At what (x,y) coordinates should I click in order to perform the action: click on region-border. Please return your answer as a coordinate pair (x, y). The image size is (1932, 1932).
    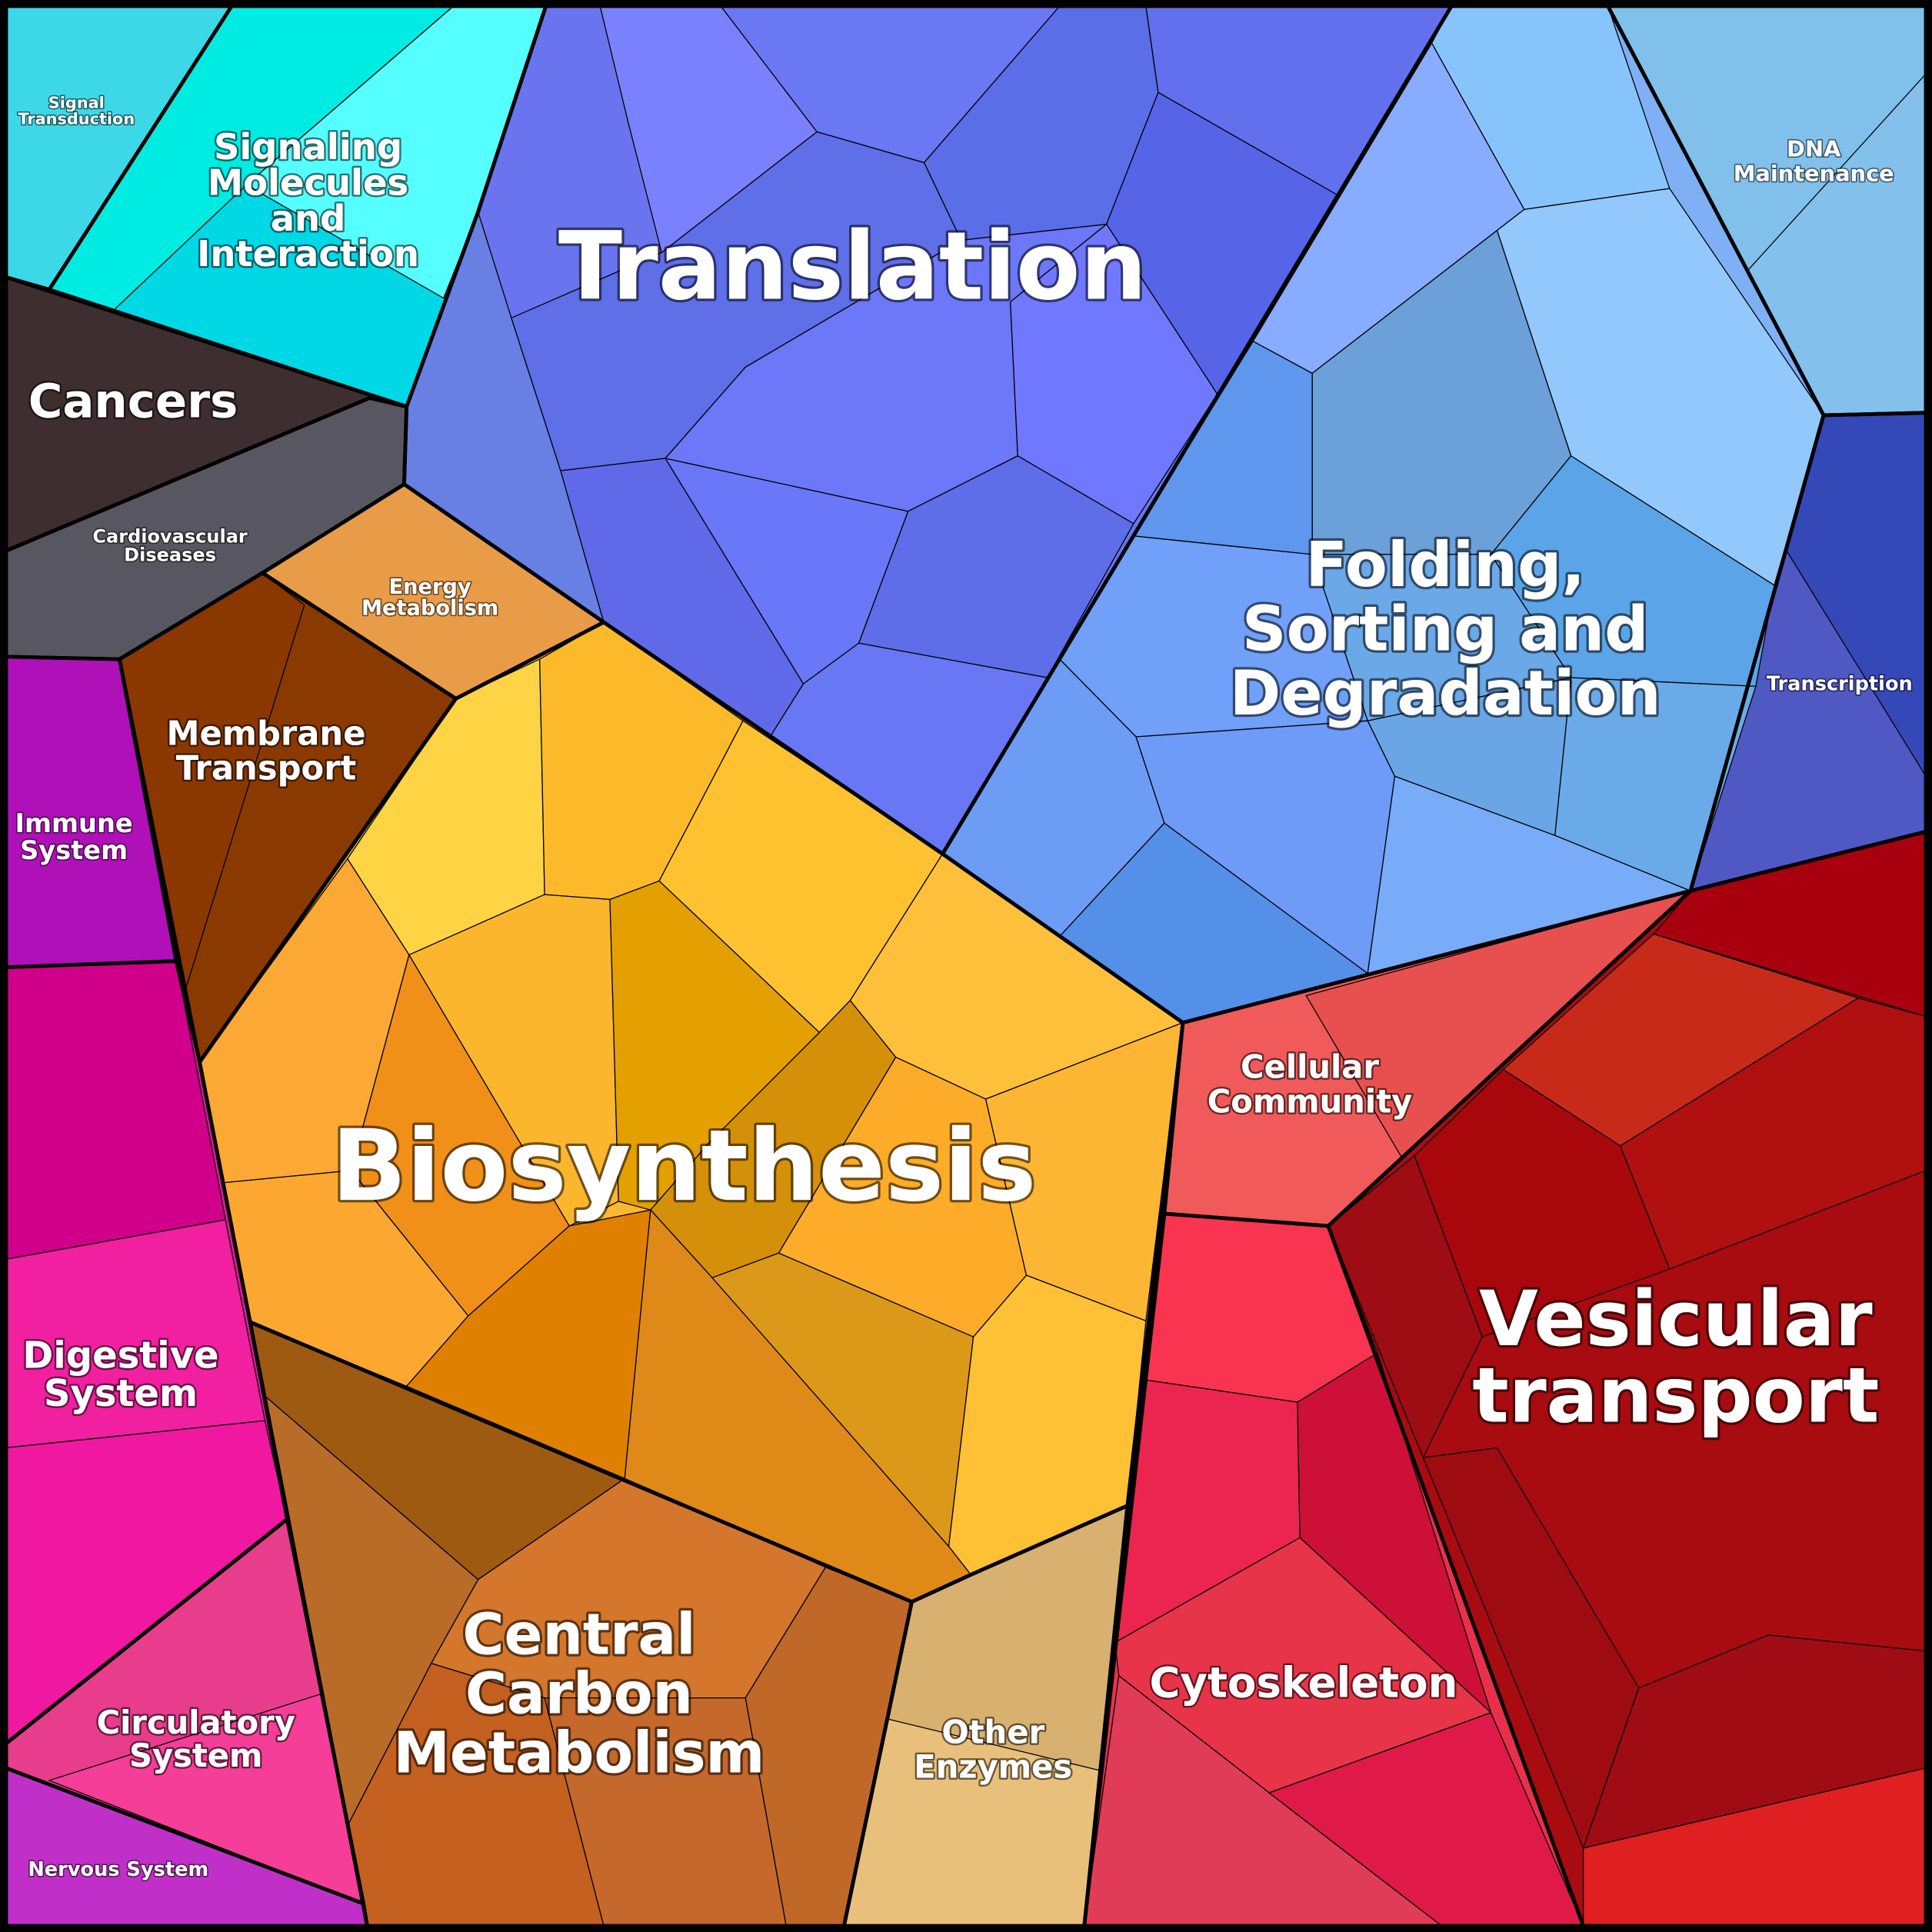
    Looking at the image, I should click on (985, 1716).